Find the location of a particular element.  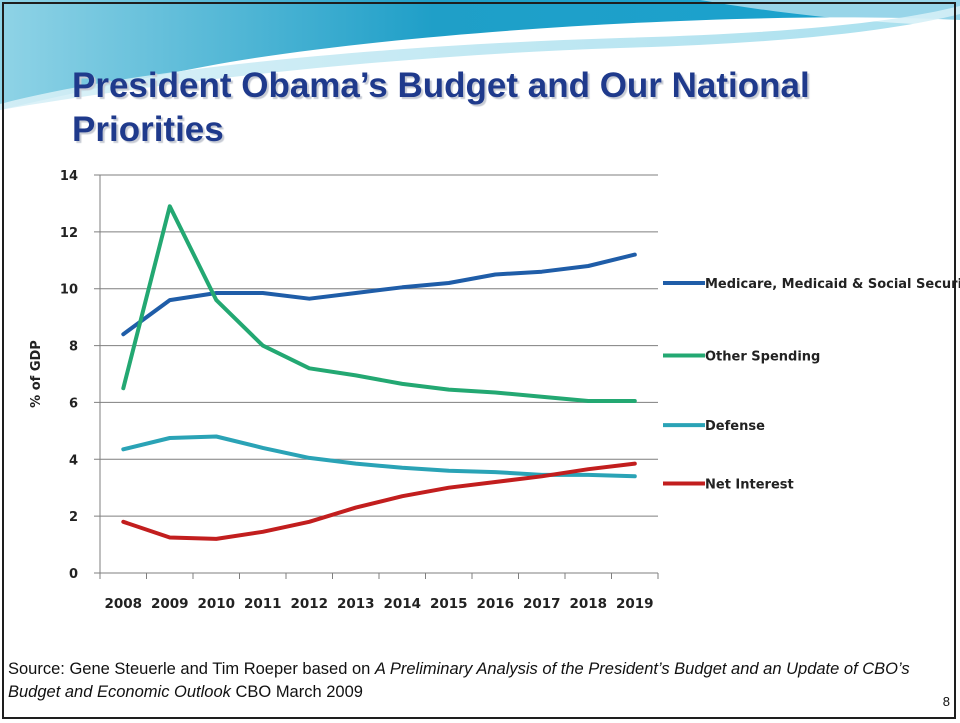

source-suffix: CBO March 2009 is located at coordinates (296, 692).